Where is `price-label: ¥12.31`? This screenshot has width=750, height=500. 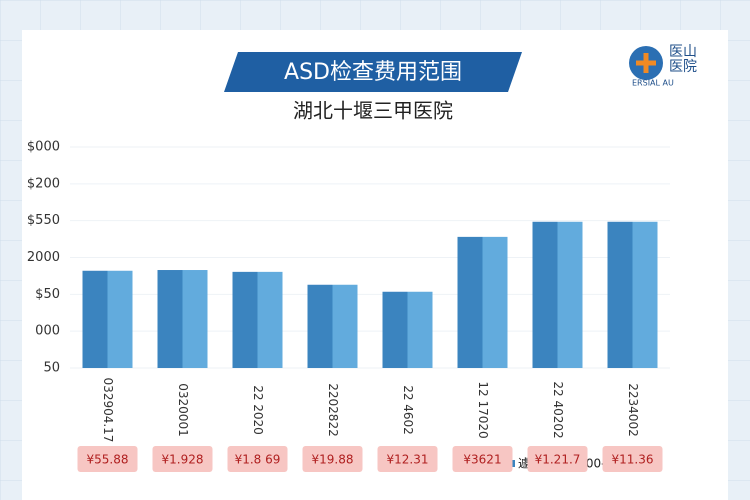 price-label: ¥12.31 is located at coordinates (408, 460).